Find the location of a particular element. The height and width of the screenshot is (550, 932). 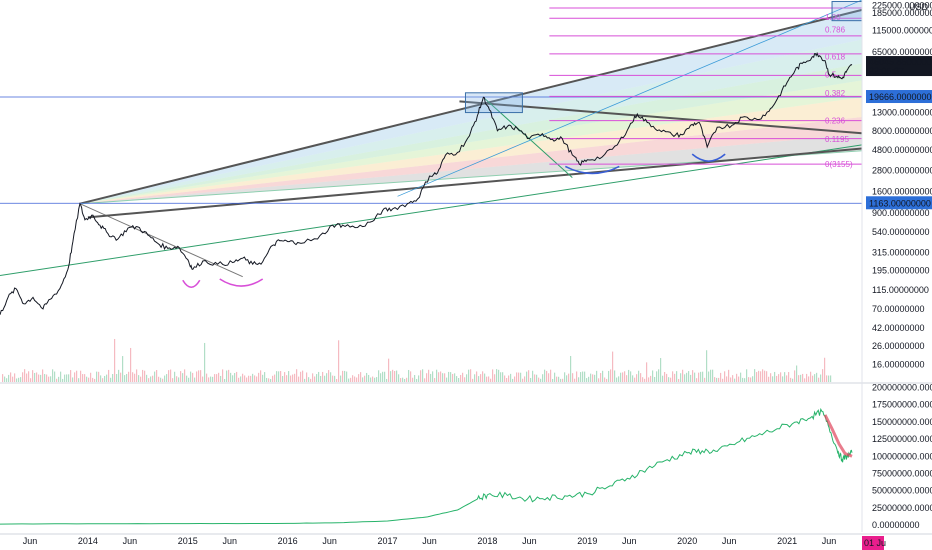

indicator-tick-label: 75000000.00000000 is located at coordinates (902, 473).